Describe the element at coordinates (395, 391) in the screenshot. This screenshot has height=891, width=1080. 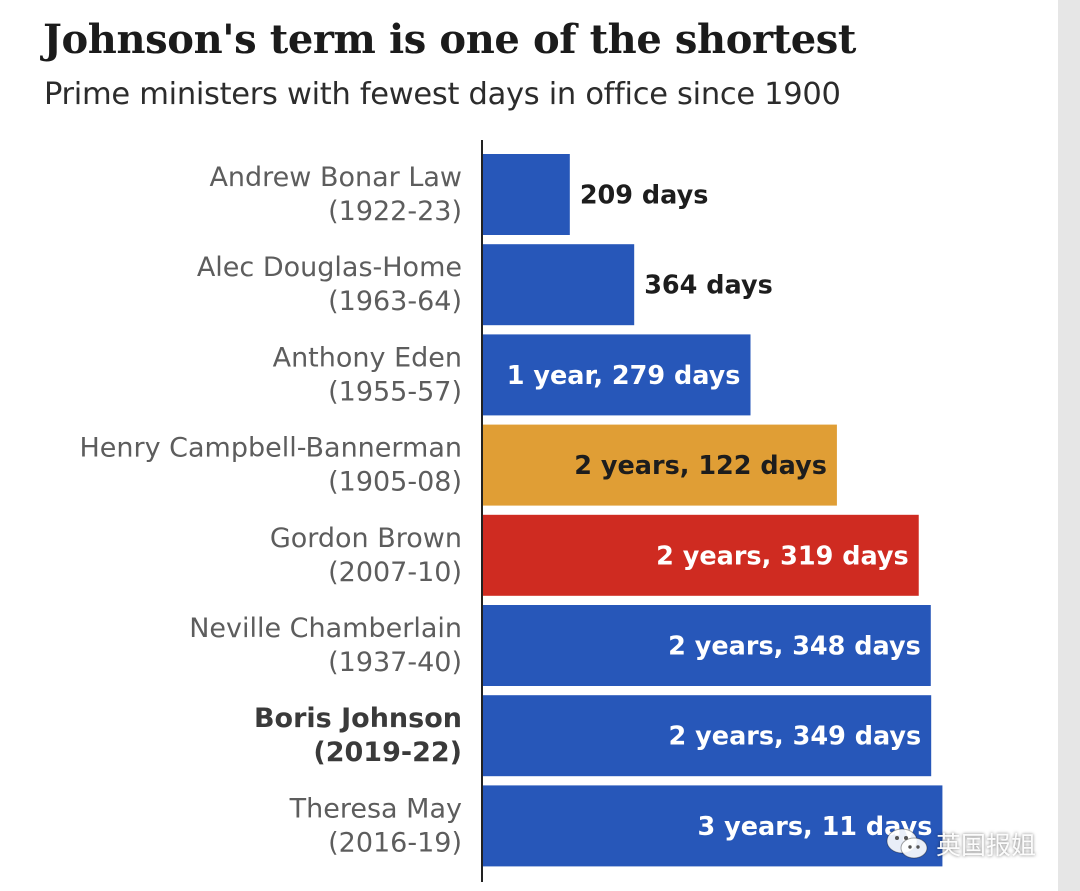
I see `category-period-label: (1955-57)` at that location.